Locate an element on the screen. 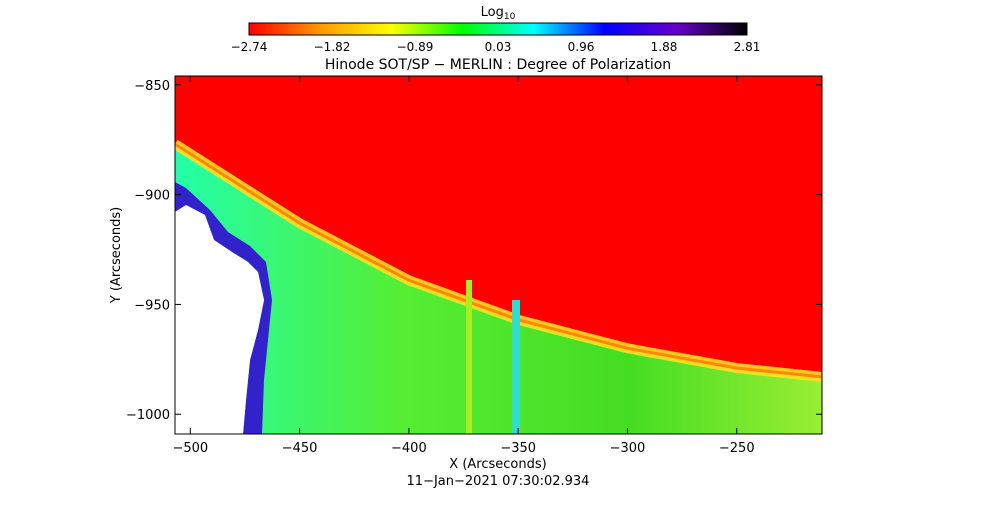 The width and height of the screenshot is (996, 516). x-axis-label: X (Arcseconds) is located at coordinates (497, 464).